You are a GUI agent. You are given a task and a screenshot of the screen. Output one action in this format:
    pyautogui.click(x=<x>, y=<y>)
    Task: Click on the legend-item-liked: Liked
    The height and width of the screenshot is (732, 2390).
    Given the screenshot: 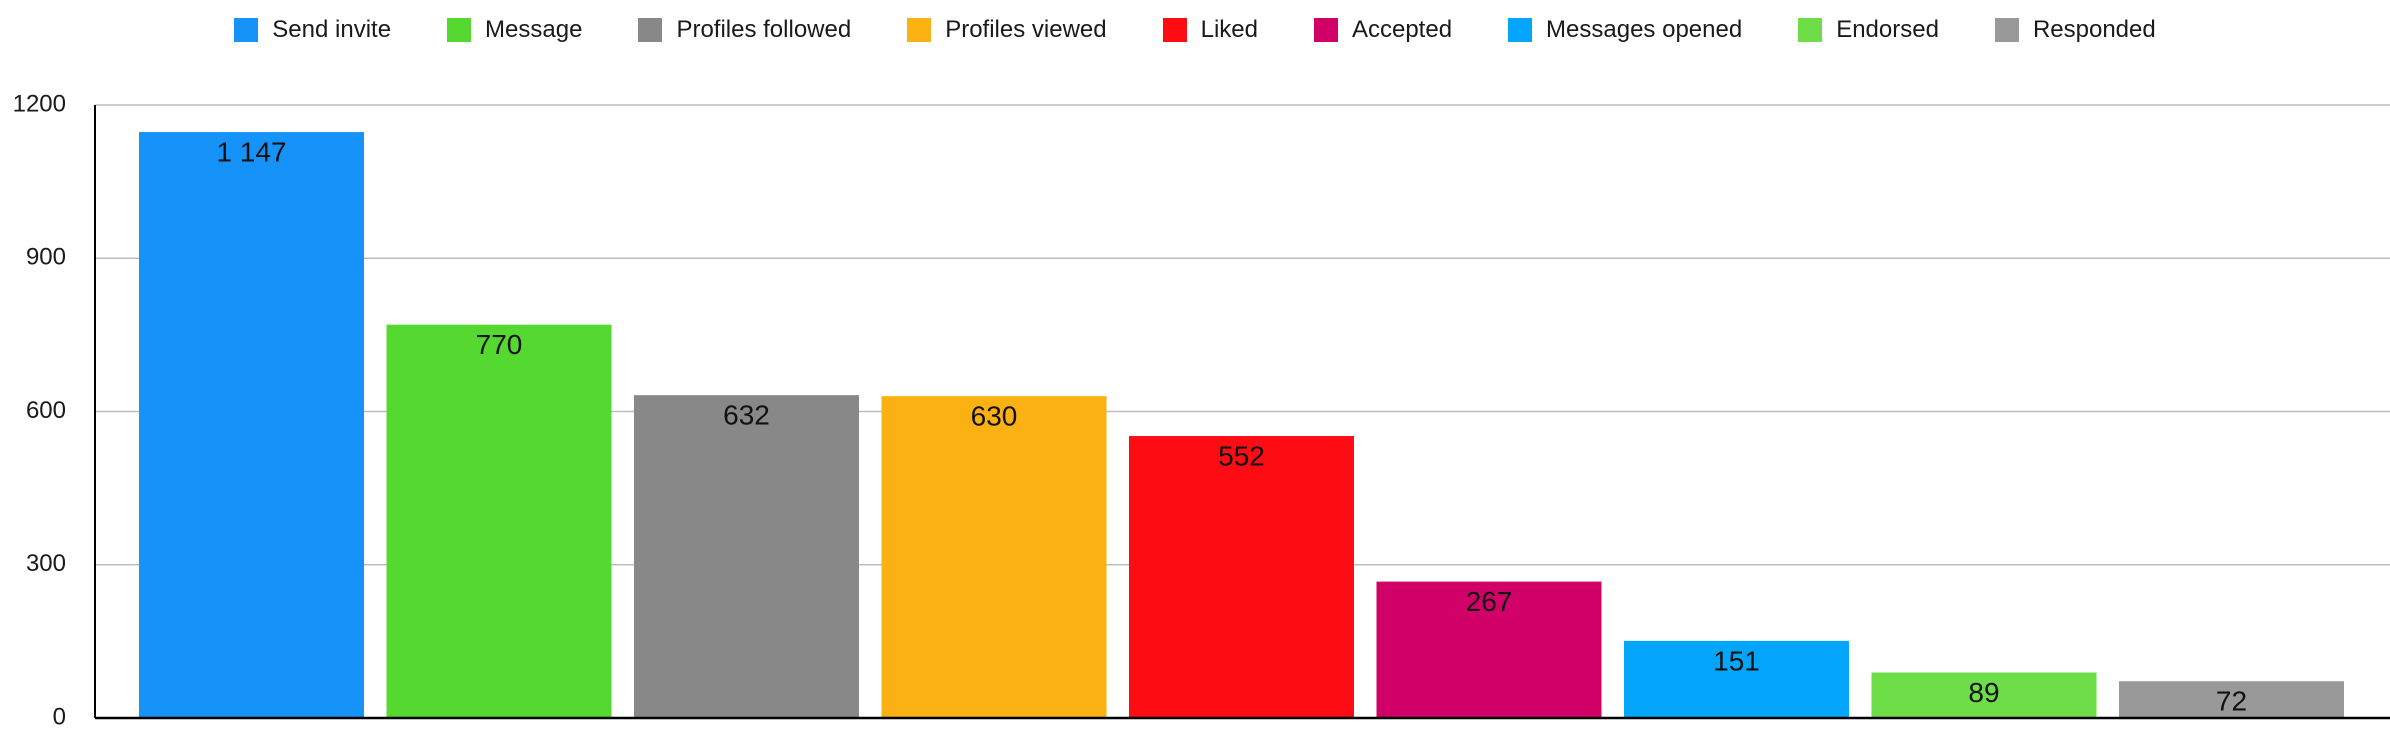 What is the action you would take?
    pyautogui.click(x=1210, y=30)
    